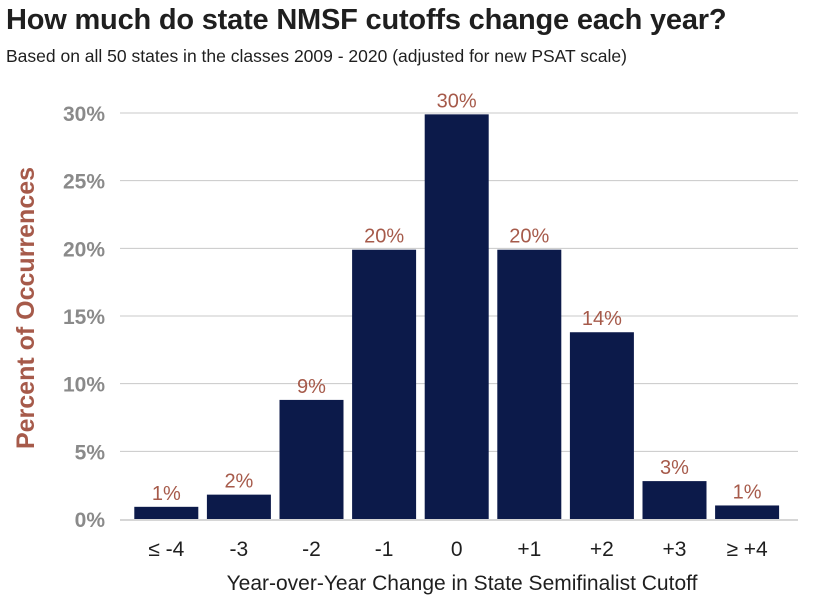 This screenshot has height=601, width=825. Describe the element at coordinates (84, 385) in the screenshot. I see `y-tick-label: 10%` at that location.